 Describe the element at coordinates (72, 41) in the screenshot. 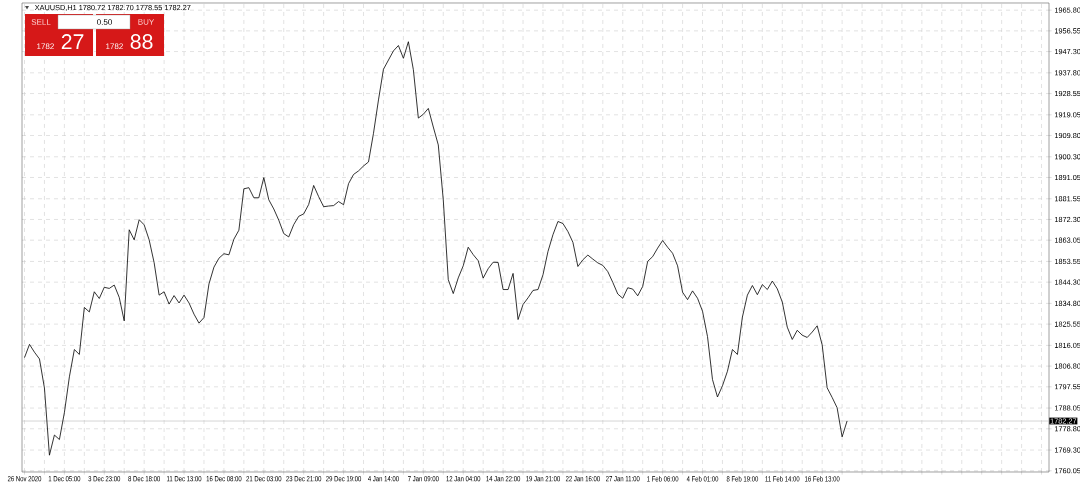

I see `annotation: 27` at that location.